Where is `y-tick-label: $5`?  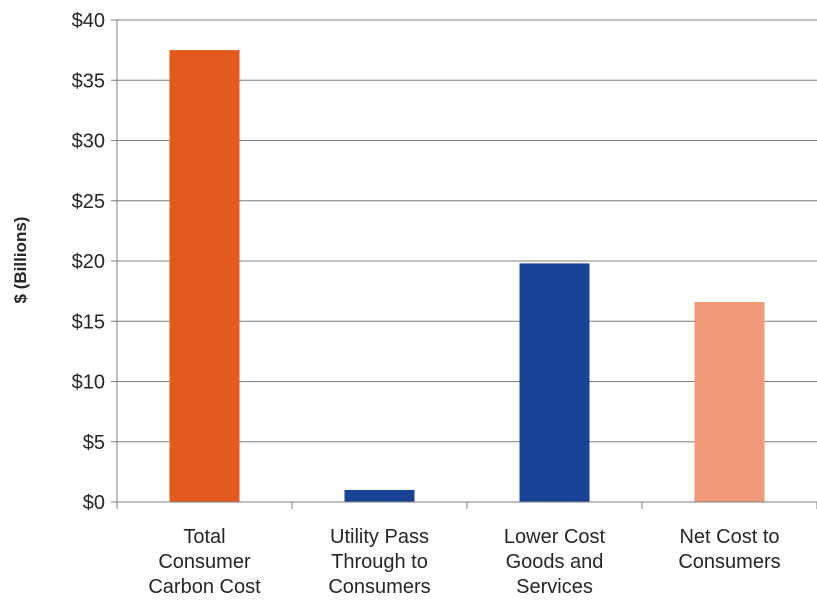 y-tick-label: $5 is located at coordinates (94, 443).